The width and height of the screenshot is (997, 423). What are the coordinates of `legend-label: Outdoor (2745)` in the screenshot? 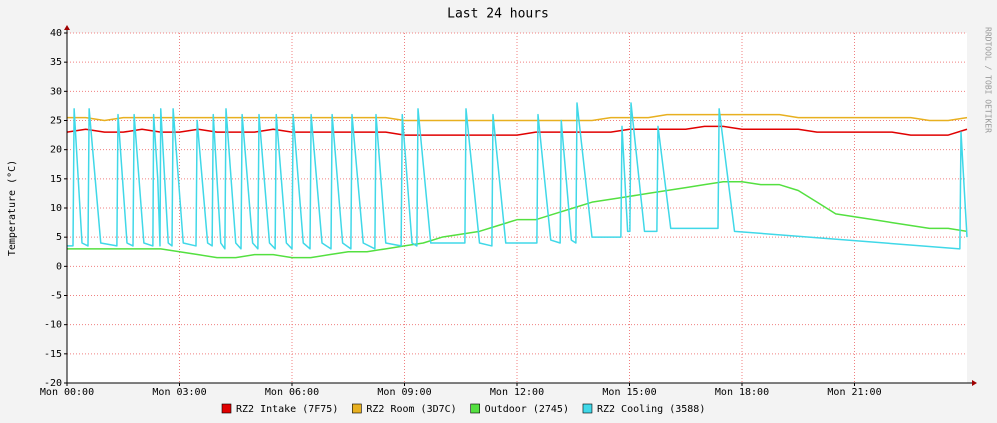 It's located at (527, 409).